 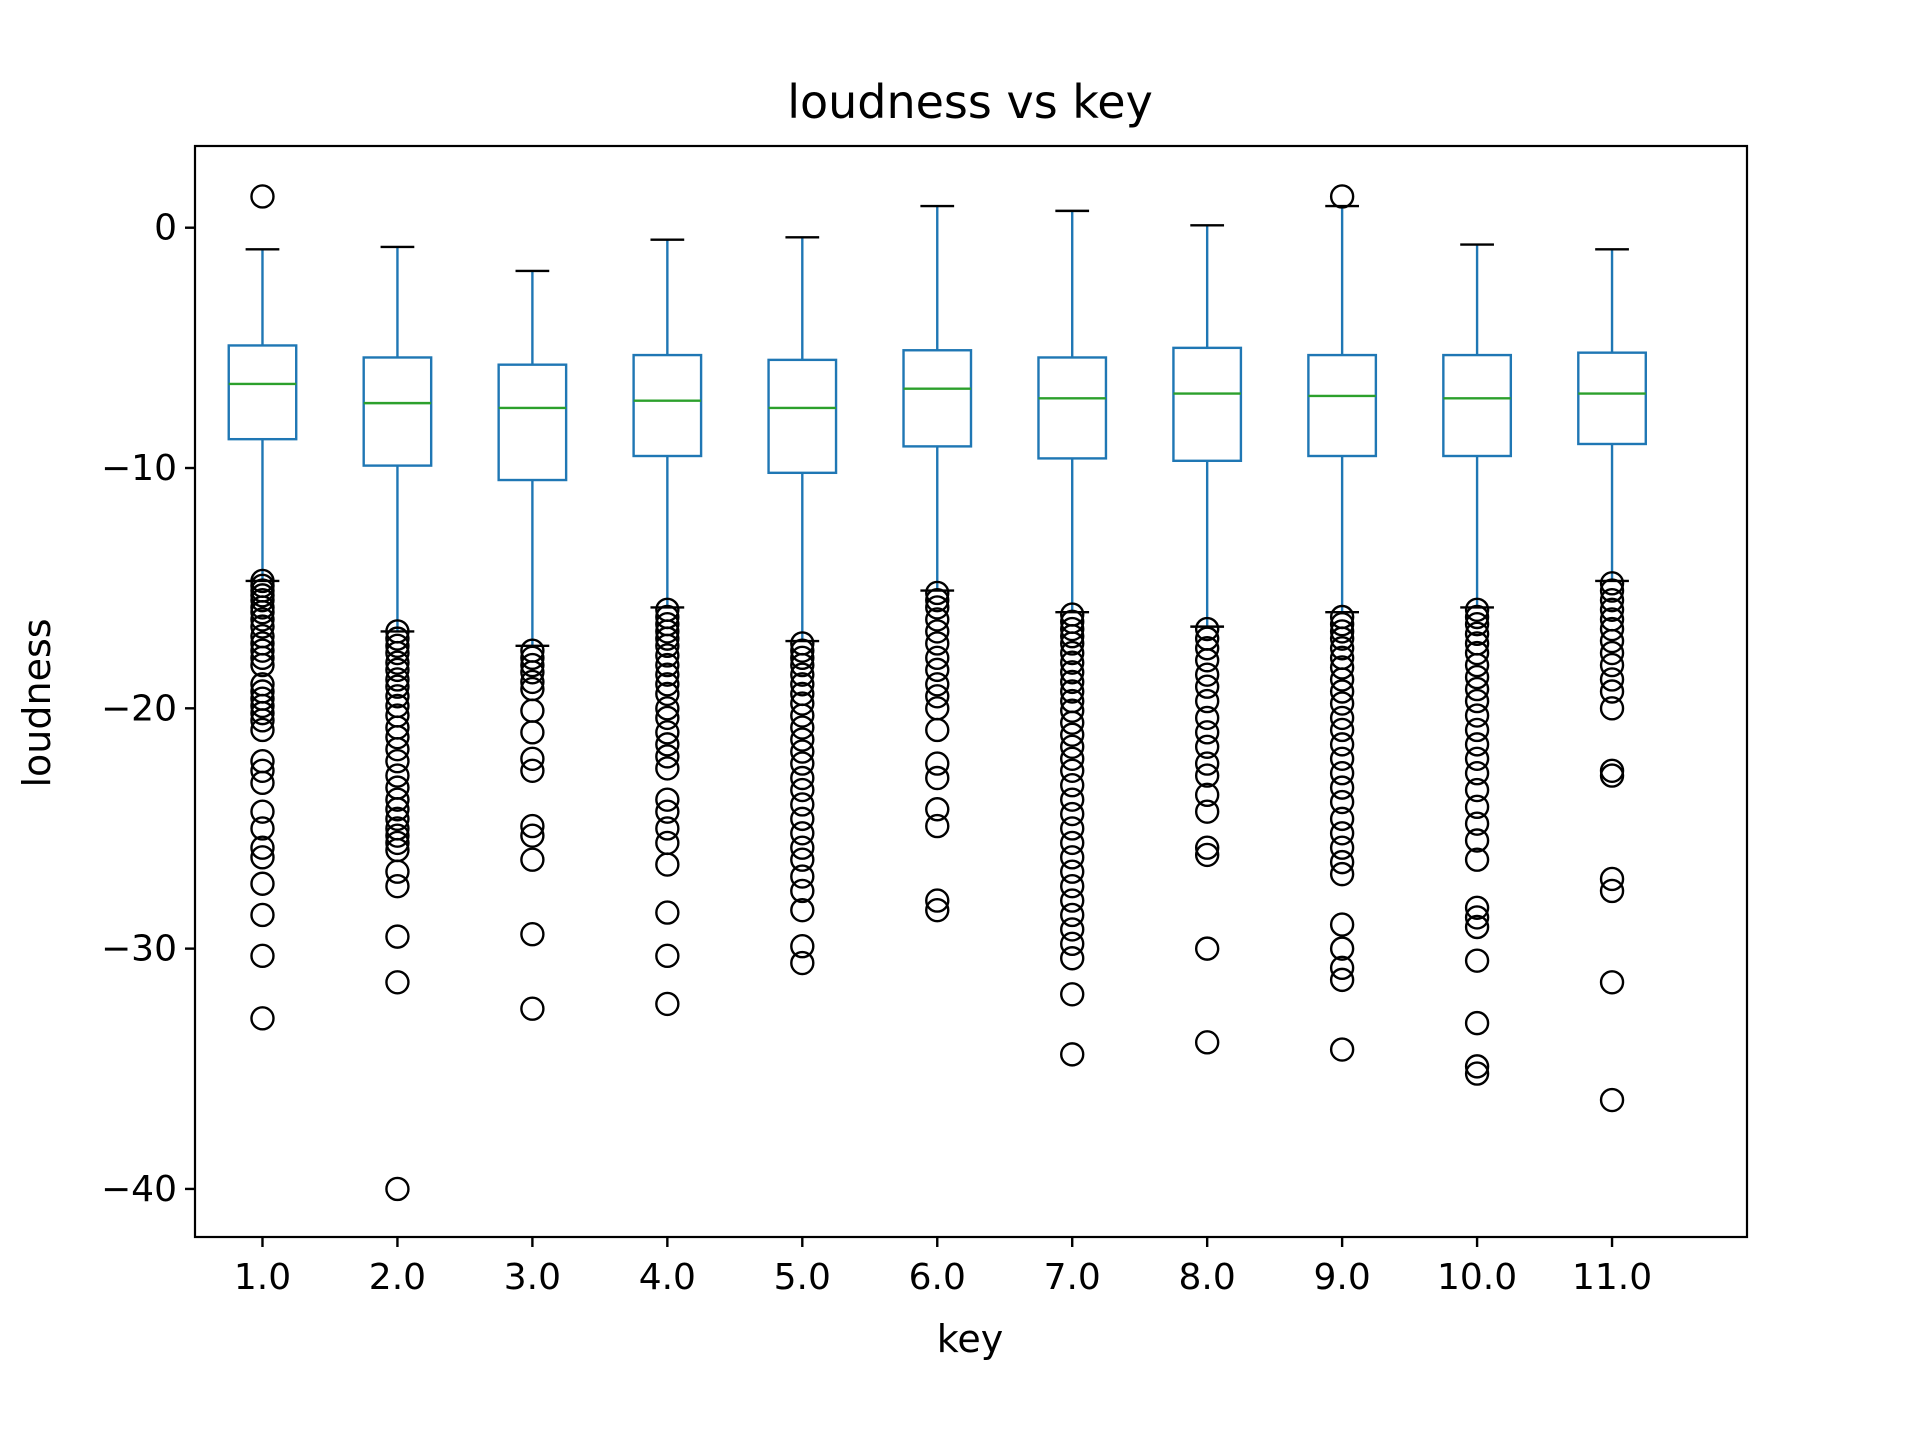 What do you see at coordinates (970, 102) in the screenshot?
I see `chart-title: loudness vs key` at bounding box center [970, 102].